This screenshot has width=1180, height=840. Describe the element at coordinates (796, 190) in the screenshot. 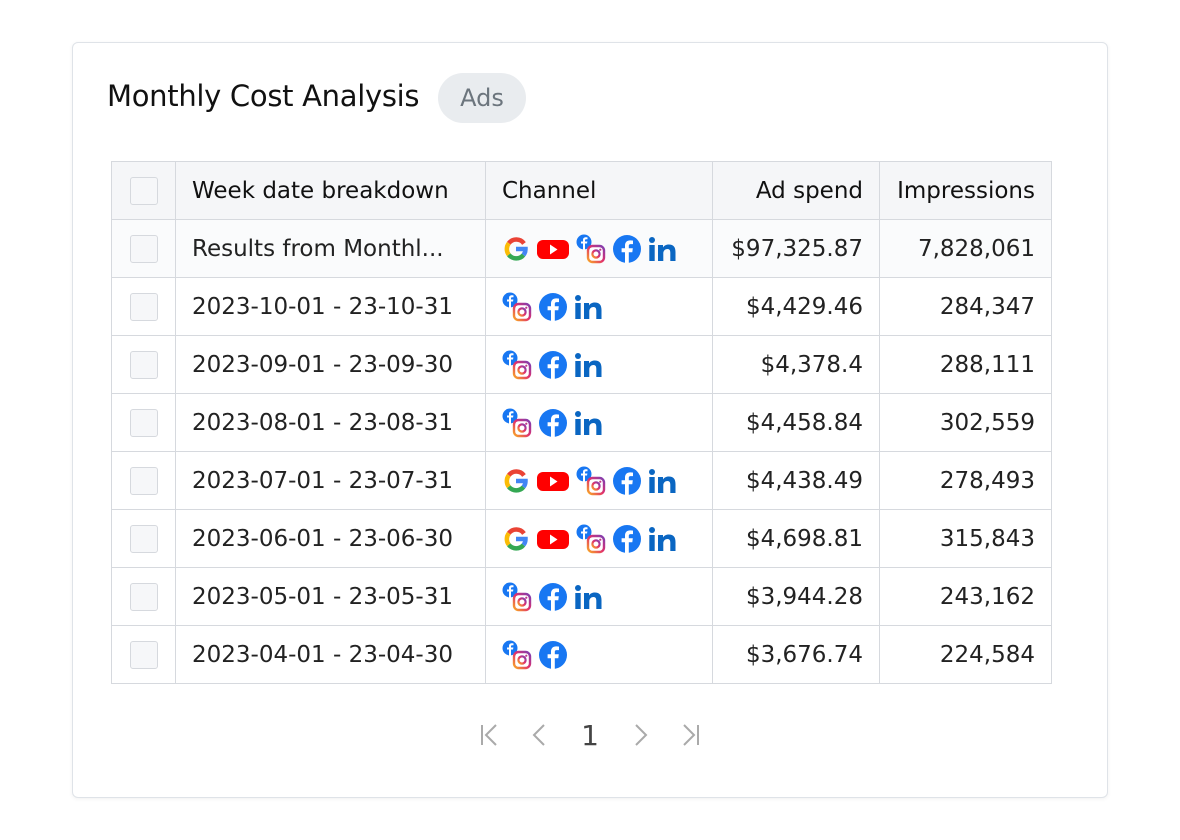

I see `column-header: Ad spend` at that location.